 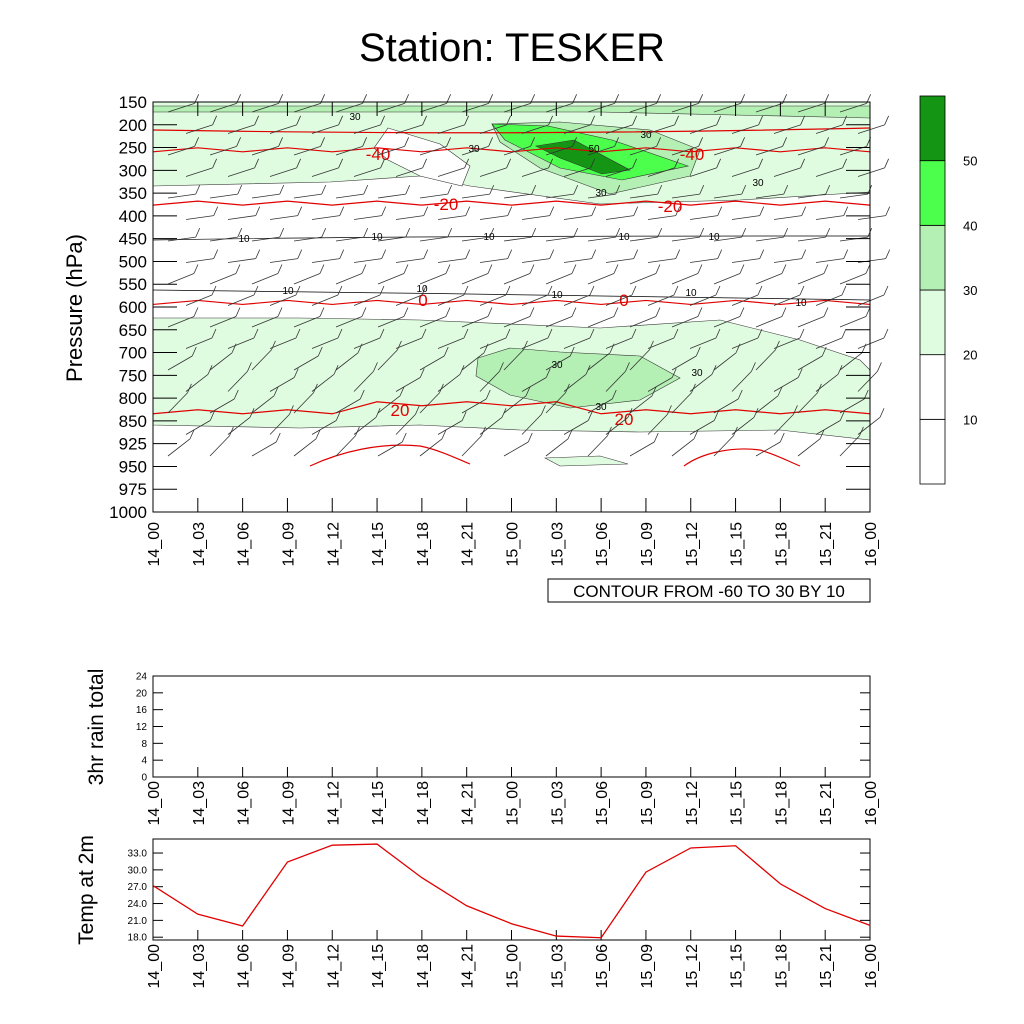 What do you see at coordinates (932, 128) in the screenshot?
I see `colorbar-box` at bounding box center [932, 128].